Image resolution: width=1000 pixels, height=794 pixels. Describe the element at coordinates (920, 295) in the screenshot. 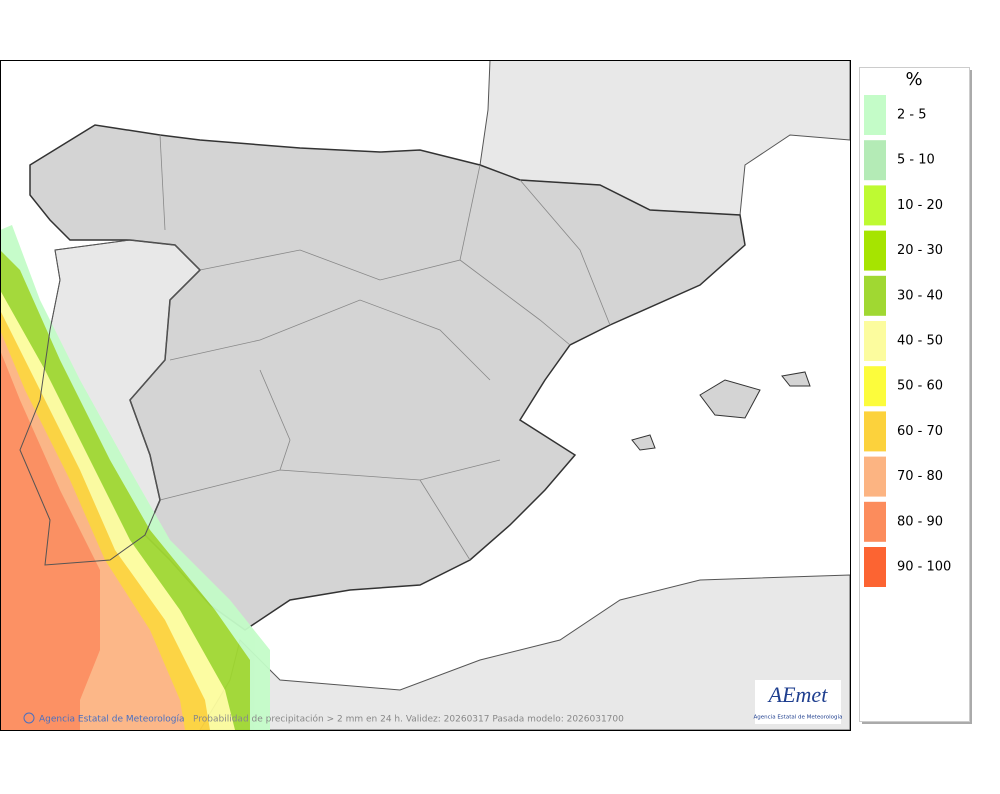

I see `legend-label: 30 - 40` at that location.